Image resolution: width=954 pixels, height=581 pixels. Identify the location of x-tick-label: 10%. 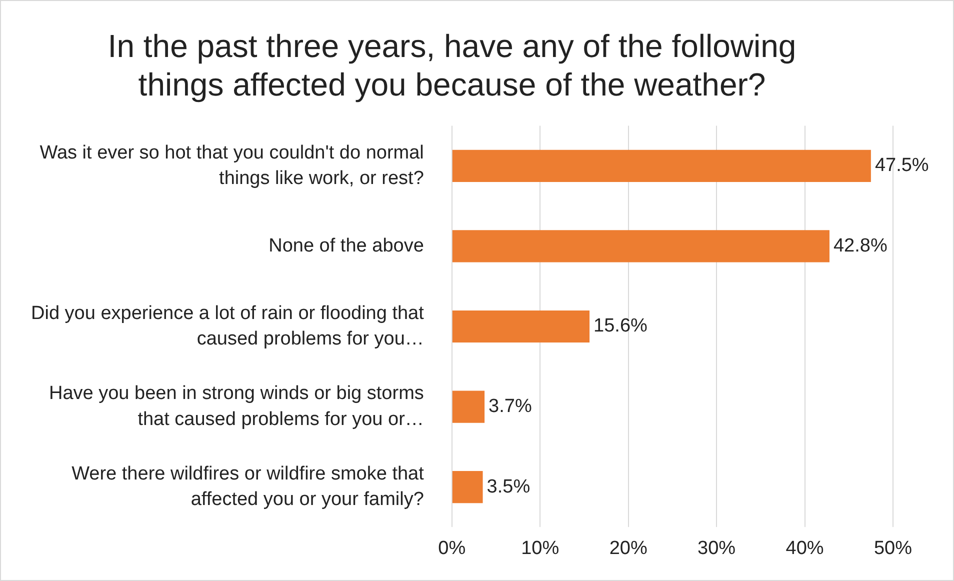
(540, 548).